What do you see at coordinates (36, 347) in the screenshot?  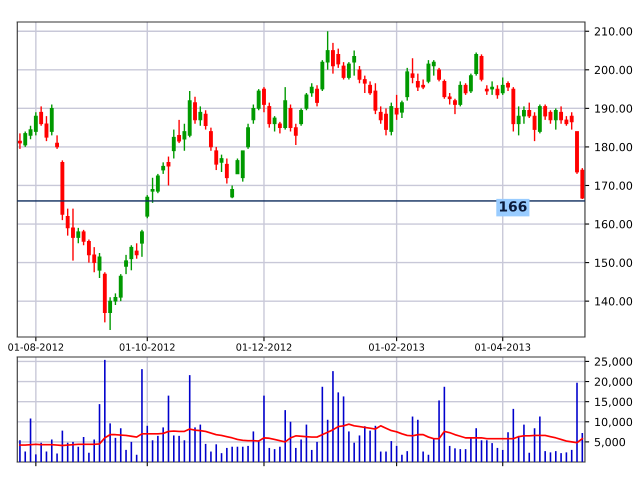 I see `x-tick-label: 01-08-2012` at bounding box center [36, 347].